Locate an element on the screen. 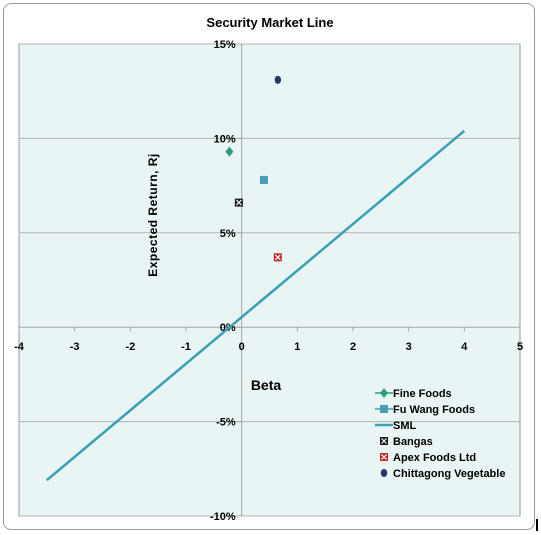  x-tick-label: 4 is located at coordinates (464, 347).